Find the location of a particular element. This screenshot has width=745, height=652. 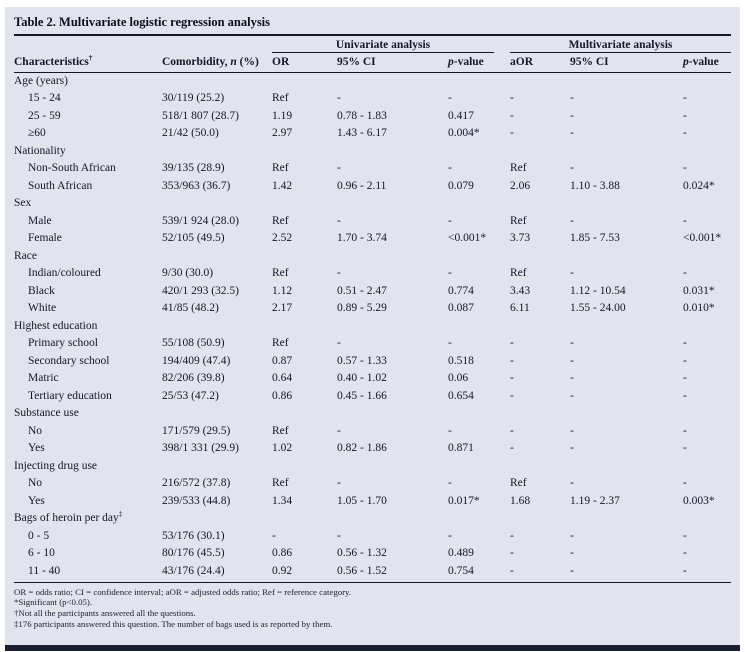

group-header-univariate: Univariate analysis is located at coordinates (391, 44).